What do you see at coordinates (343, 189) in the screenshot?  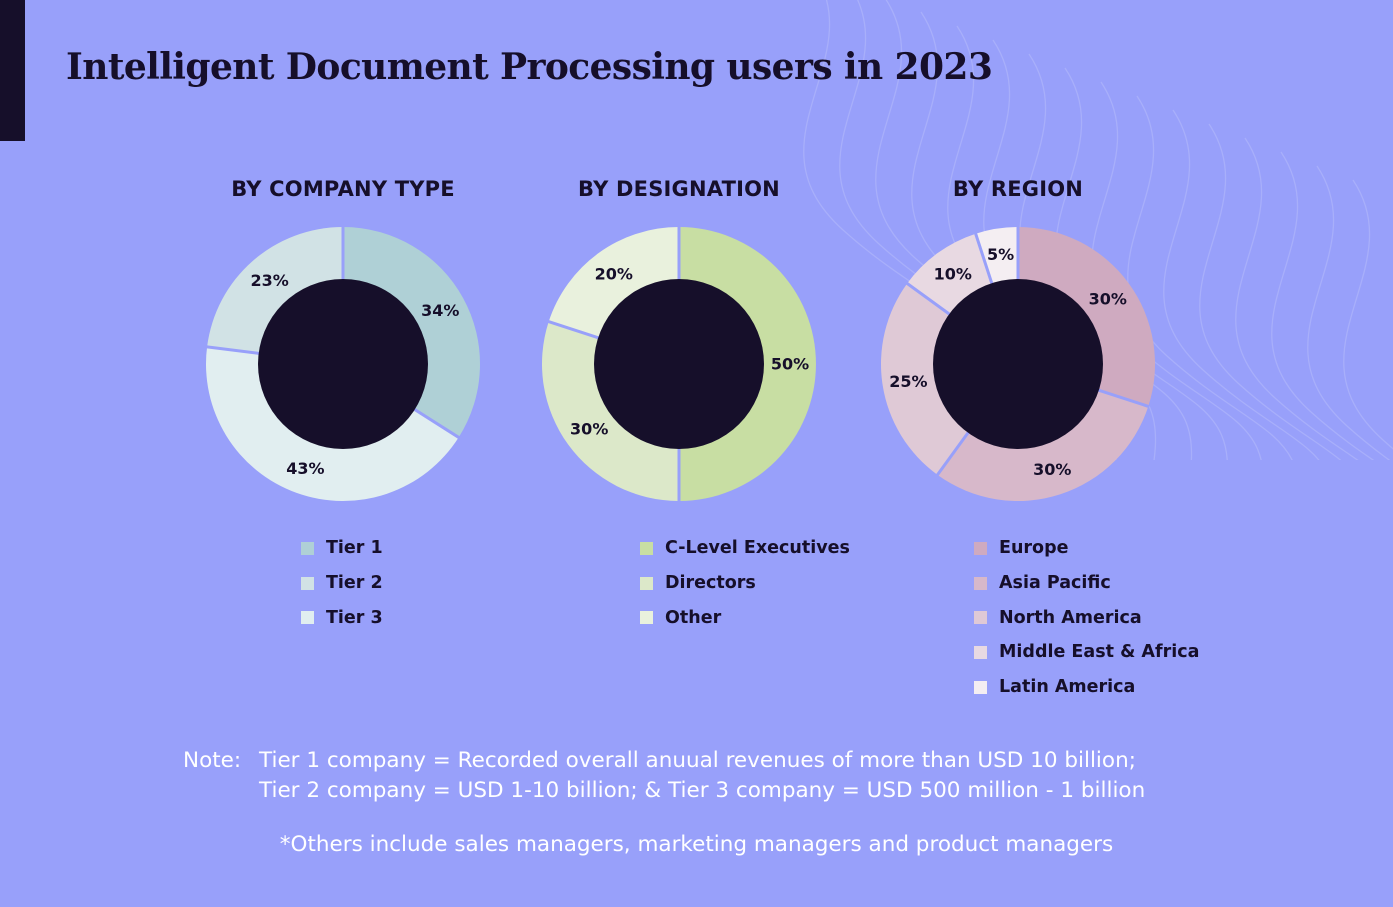 I see `chart-title-company-type: BY COMPANY TYPE` at bounding box center [343, 189].